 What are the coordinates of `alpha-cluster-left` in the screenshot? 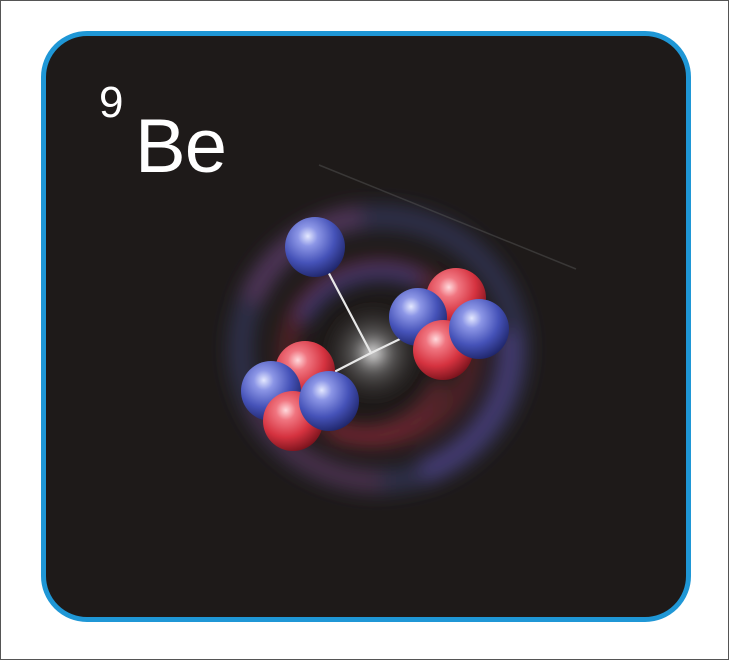 It's located at (300, 396).